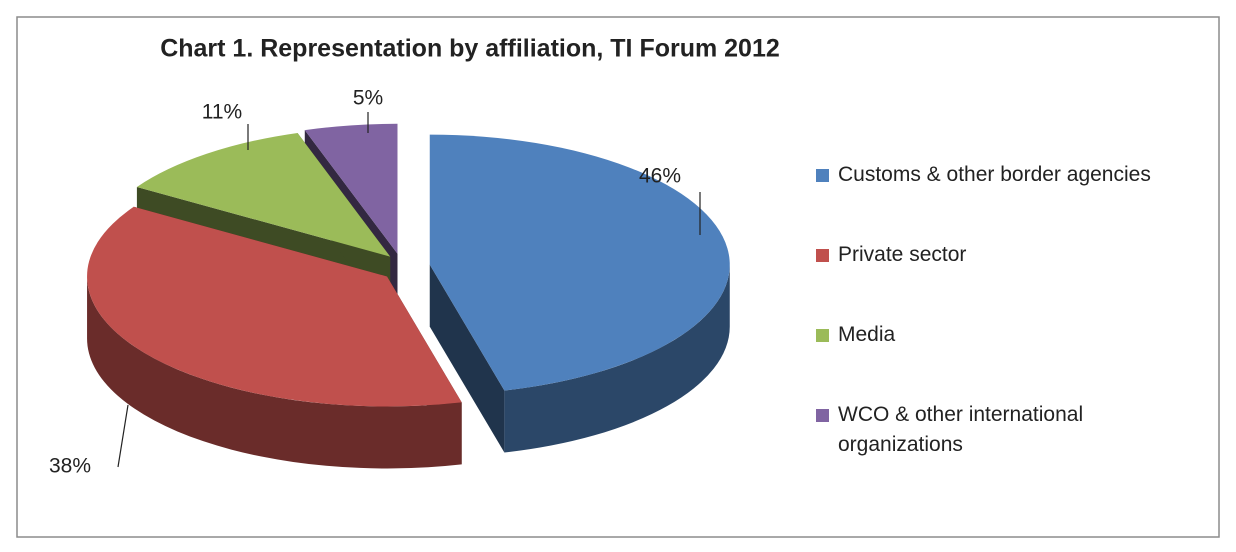 Image resolution: width=1236 pixels, height=552 pixels. What do you see at coordinates (467, 358) in the screenshot?
I see `slice-wall` at bounding box center [467, 358].